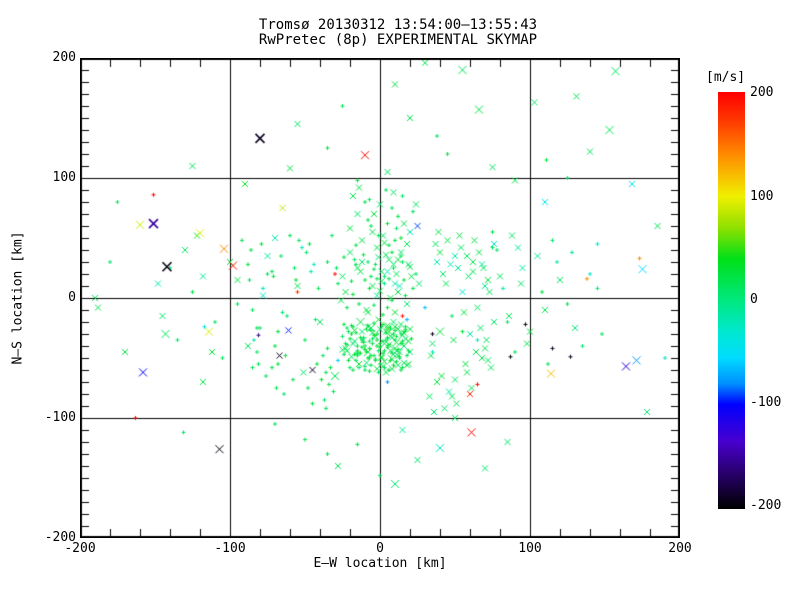  I want to click on x-tick-label: 100, so click(530, 548).